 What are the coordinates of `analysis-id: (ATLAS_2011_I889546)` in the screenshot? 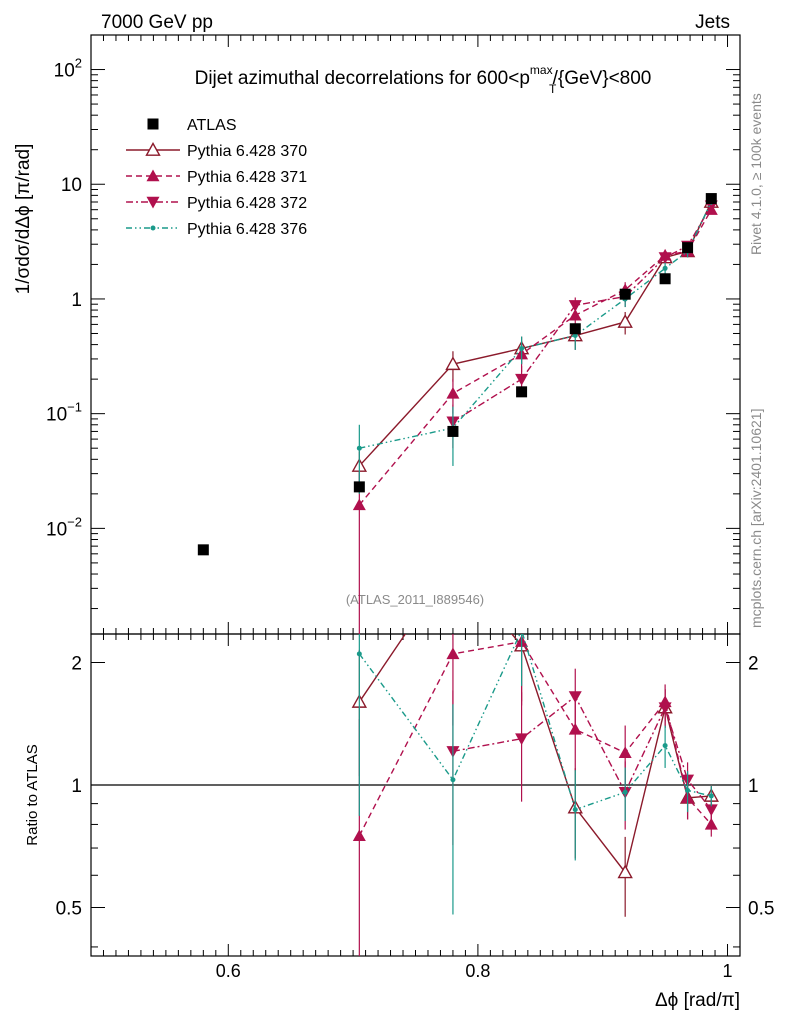 It's located at (415, 599).